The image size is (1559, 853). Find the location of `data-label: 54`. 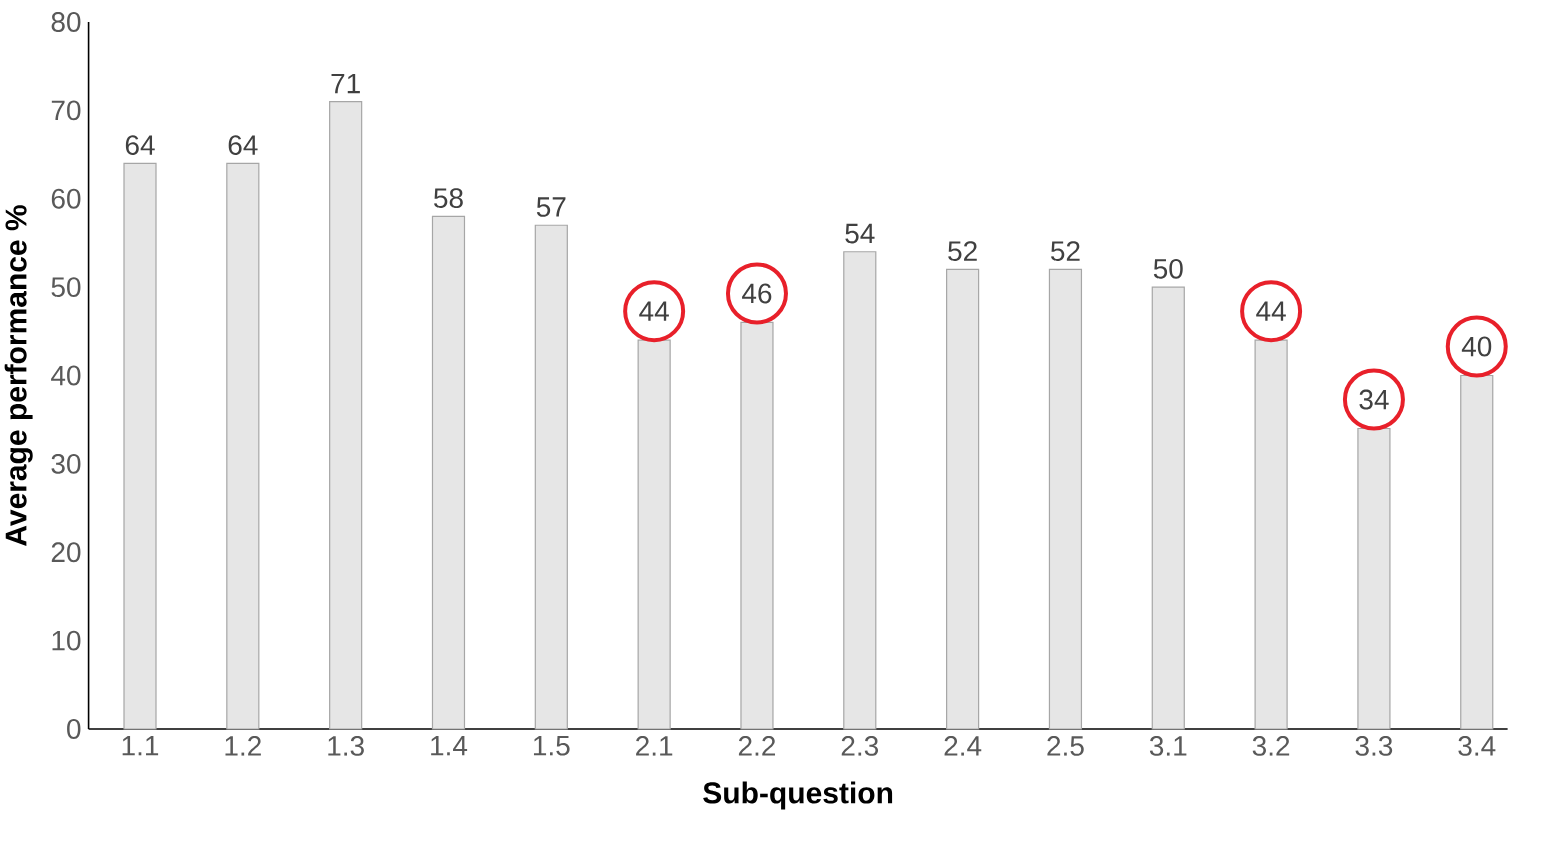

data-label: 54 is located at coordinates (860, 233).